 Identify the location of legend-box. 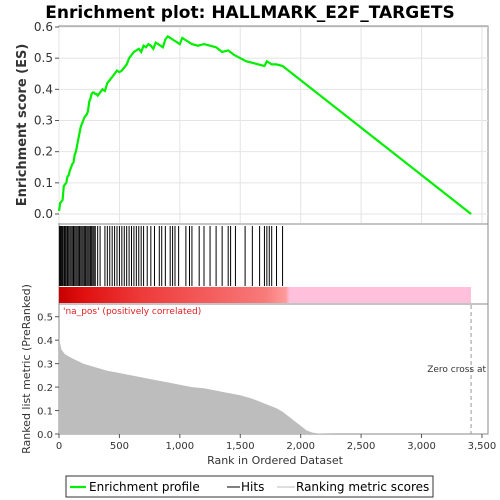
(249, 486).